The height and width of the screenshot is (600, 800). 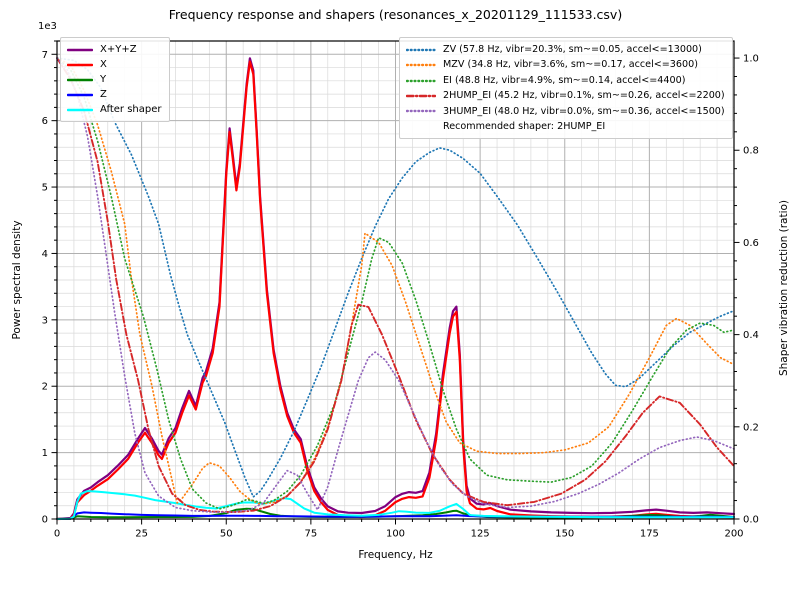 What do you see at coordinates (57, 534) in the screenshot?
I see `x-tick-label: 0` at bounding box center [57, 534].